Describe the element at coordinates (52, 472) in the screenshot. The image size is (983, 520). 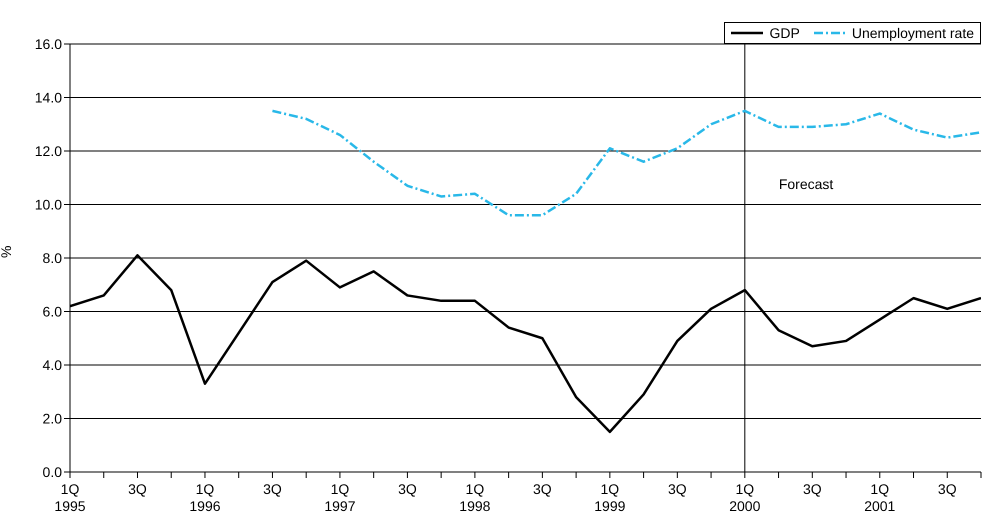
I see `y-tick-label: 0.0` at that location.